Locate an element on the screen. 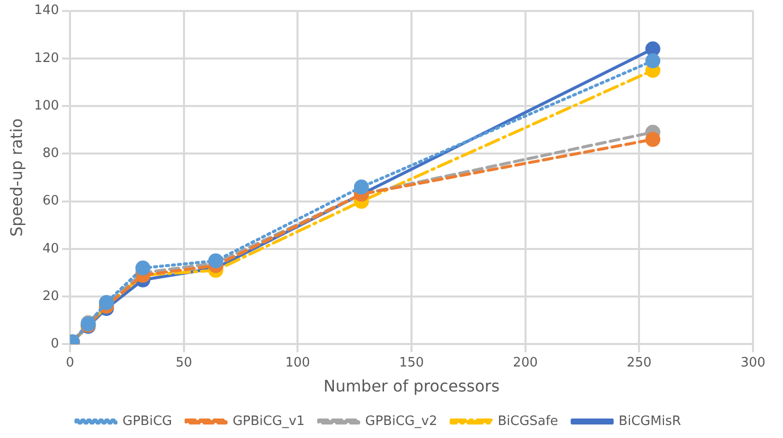  legend-label: GPBiCG is located at coordinates (147, 421).